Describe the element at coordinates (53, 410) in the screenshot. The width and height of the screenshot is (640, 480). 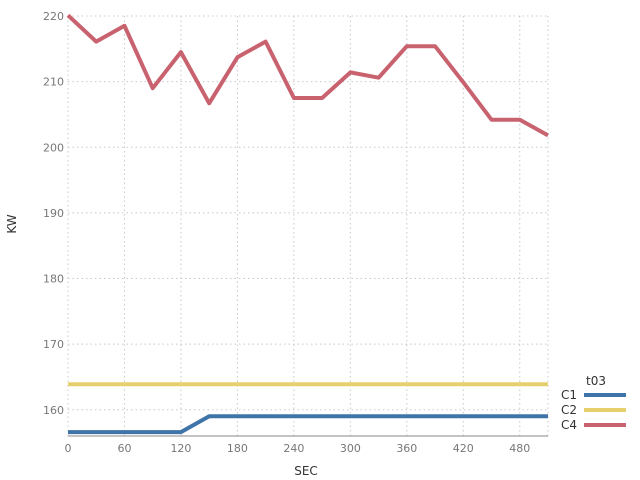
I see `y-tick-label: 160` at that location.